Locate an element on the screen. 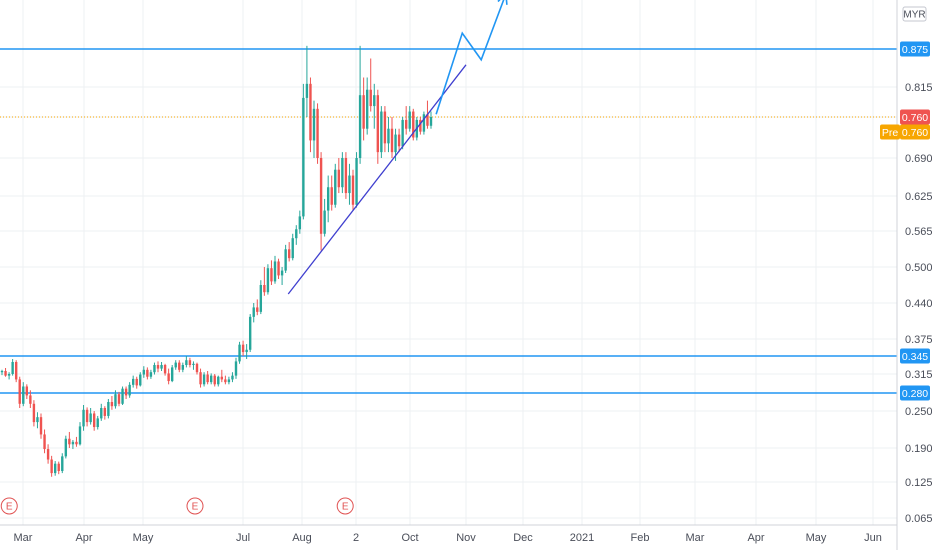 Image resolution: width=932 pixels, height=550 pixels. x-tick-label: Jul is located at coordinates (243, 538).